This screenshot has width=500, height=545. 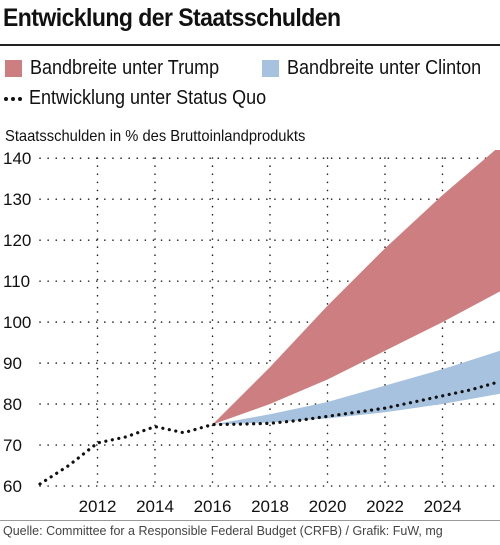 I want to click on legend-label-status-quo: Entwicklung unter Status Quo, so click(x=148, y=98).